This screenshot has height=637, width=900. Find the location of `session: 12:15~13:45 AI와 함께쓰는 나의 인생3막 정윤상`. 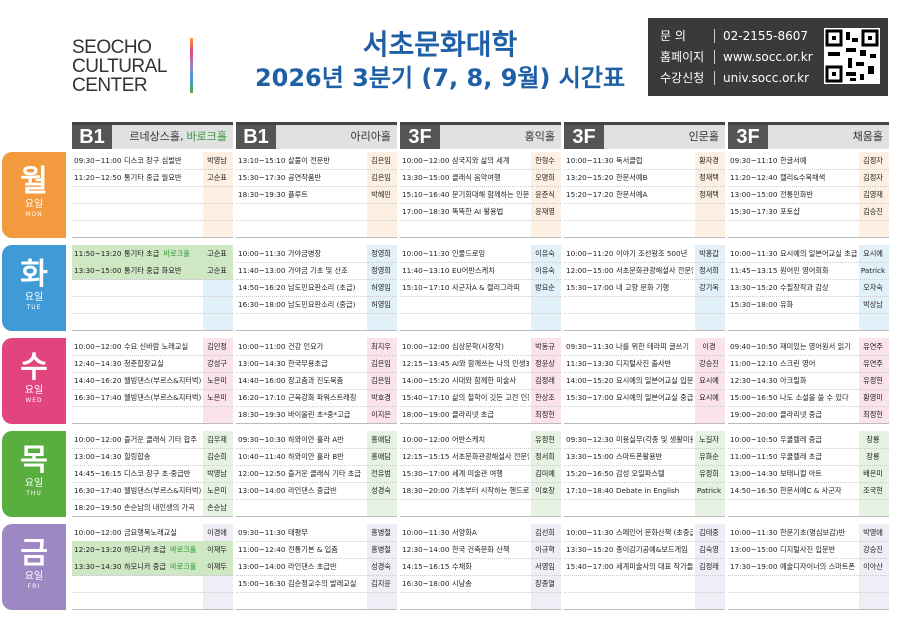

session: 12:15~13:45 AI와 함께쓰는 나의 인생3막 정윤상 is located at coordinates (480, 364).